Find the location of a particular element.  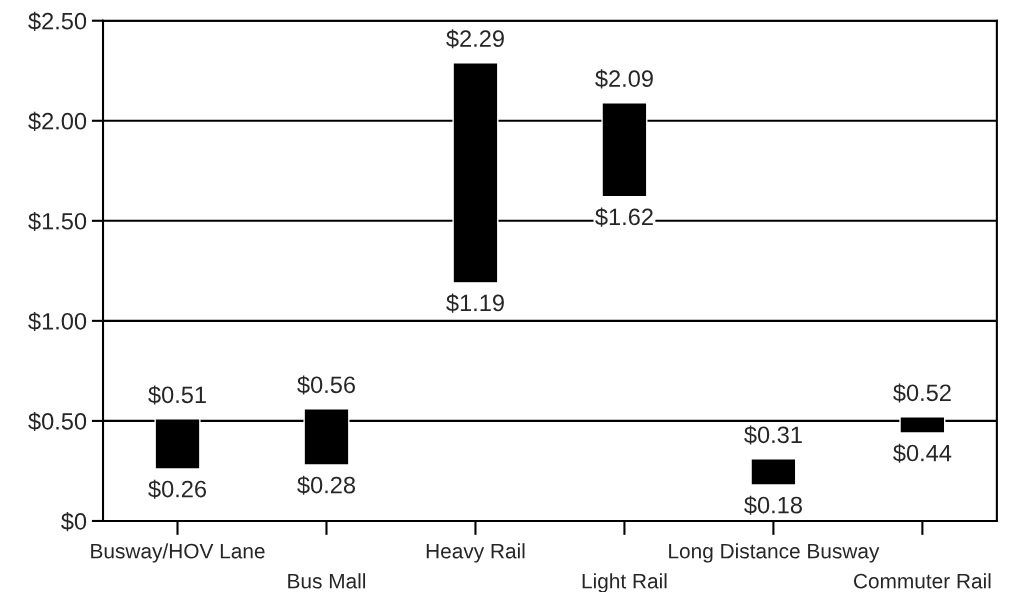

annotation: $0.44 is located at coordinates (922, 453).